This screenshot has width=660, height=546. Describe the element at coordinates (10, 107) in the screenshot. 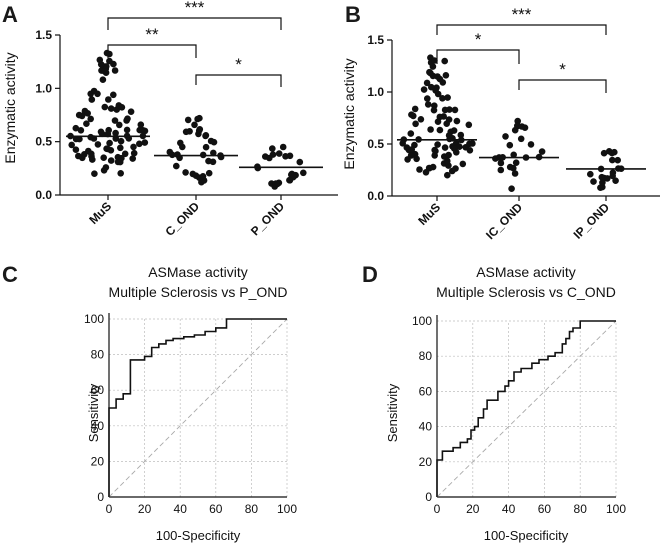

I see `panel-a-ylabel: Enzymatic activity` at that location.